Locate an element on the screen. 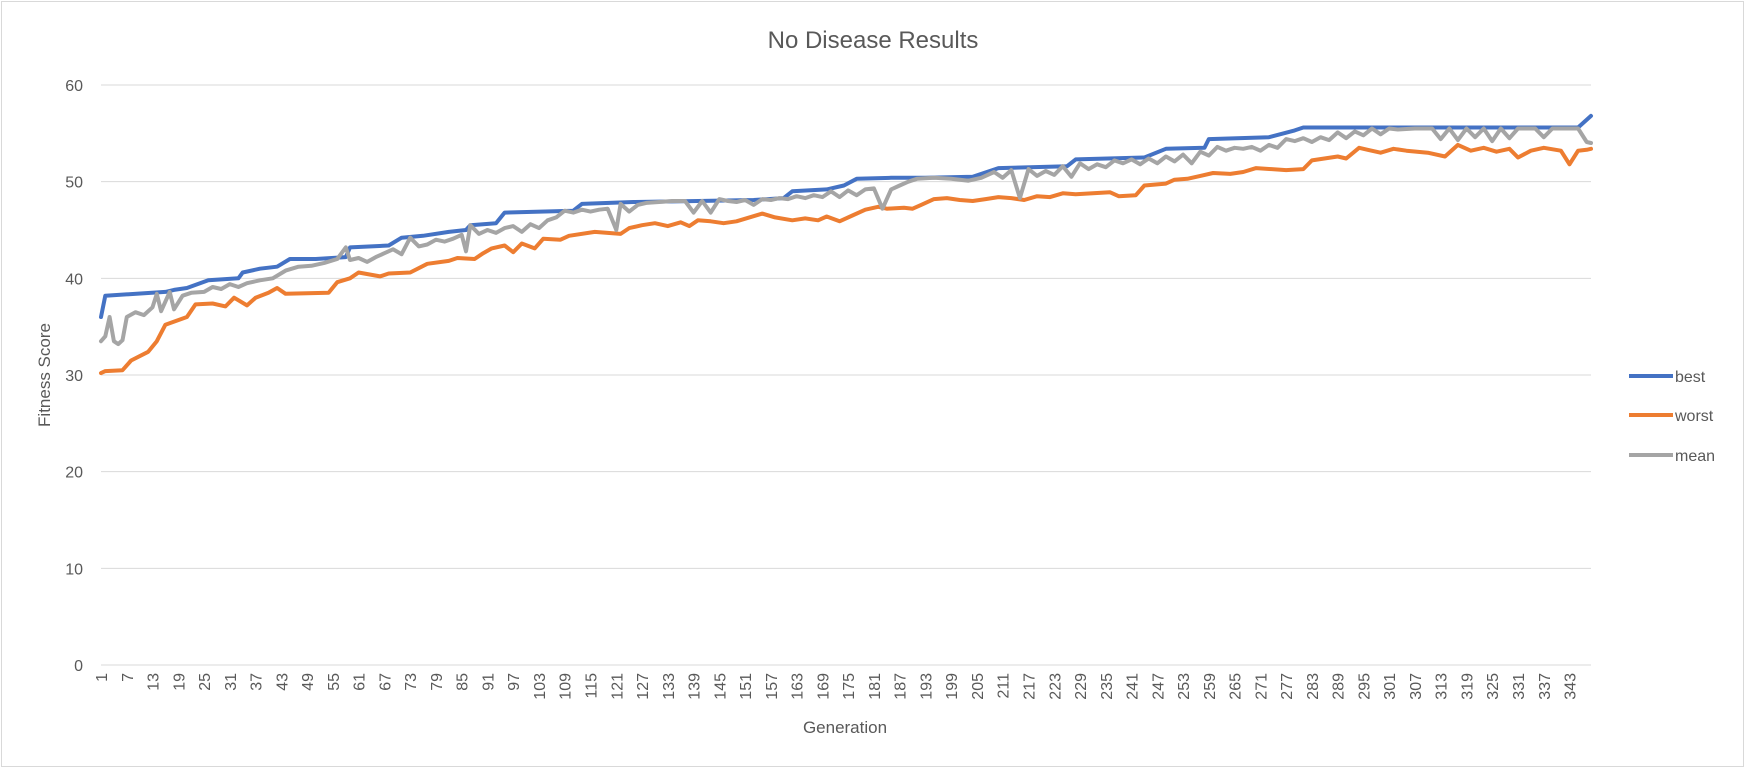 The height and width of the screenshot is (770, 1747). y-tick-label: 30 is located at coordinates (74, 376).